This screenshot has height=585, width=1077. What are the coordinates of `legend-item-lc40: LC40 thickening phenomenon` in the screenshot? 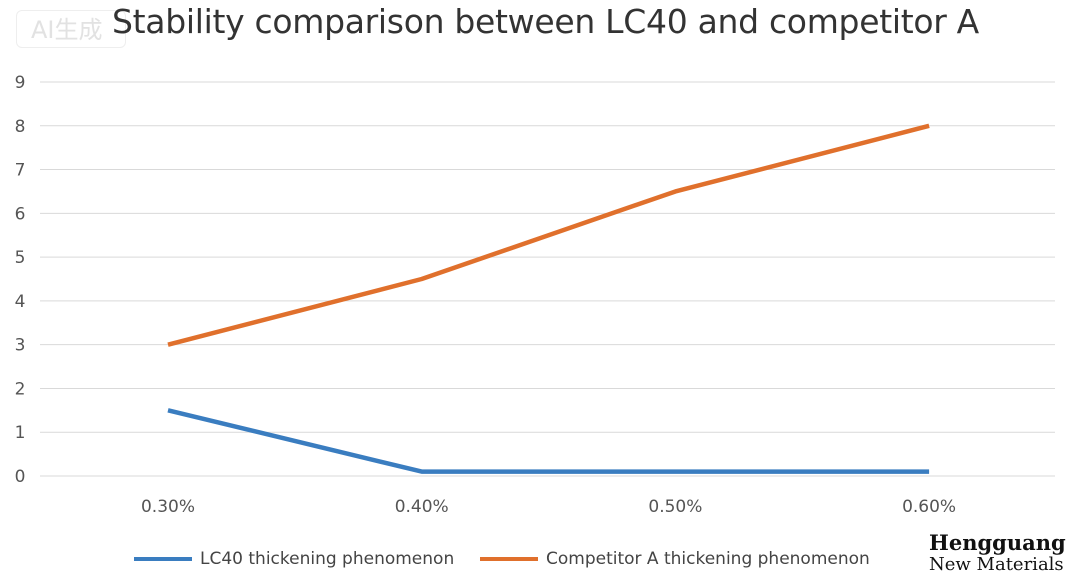 It's located at (294, 559).